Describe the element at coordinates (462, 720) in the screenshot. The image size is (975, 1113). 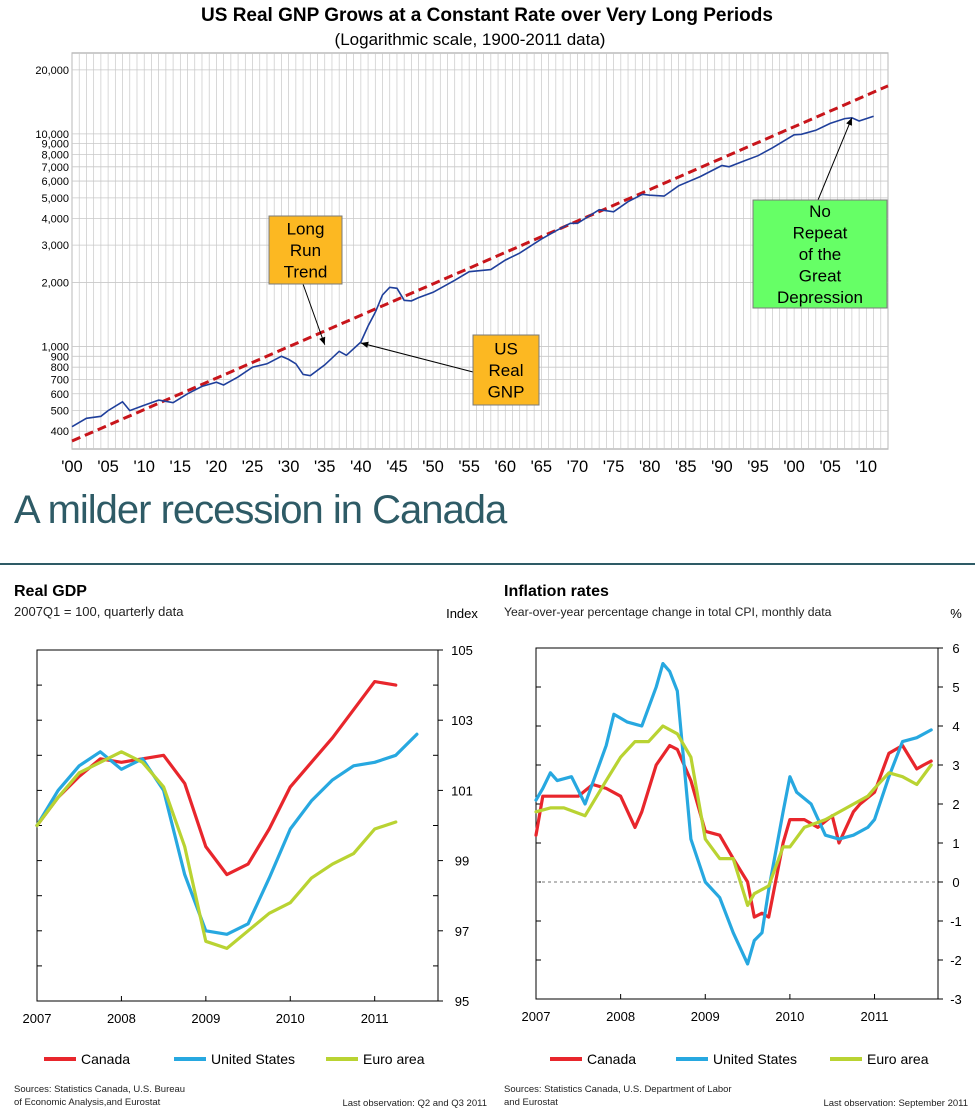
I see `y-tick-label: 103` at that location.